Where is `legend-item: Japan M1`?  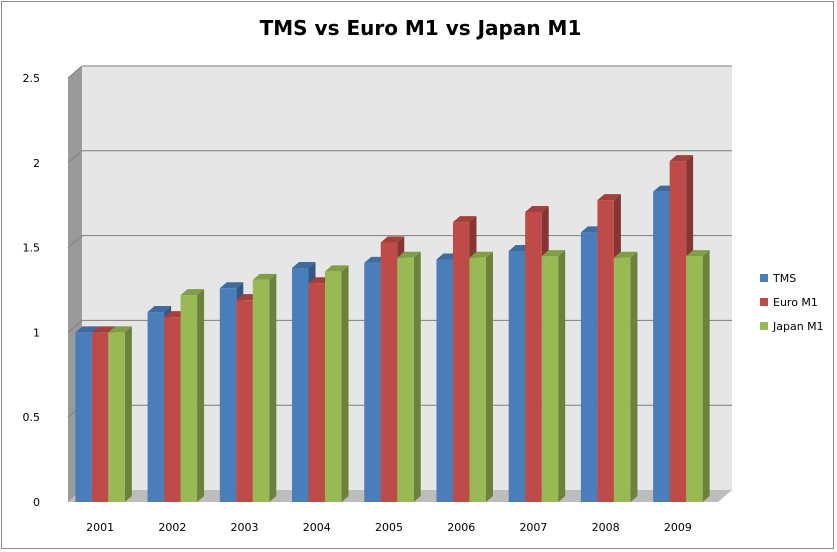
legend-item: Japan M1 is located at coordinates (798, 326).